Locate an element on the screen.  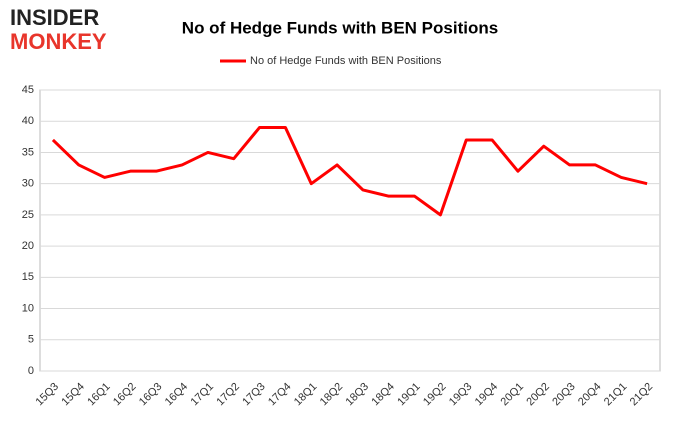
y-tick-label: 0 is located at coordinates (31, 371).